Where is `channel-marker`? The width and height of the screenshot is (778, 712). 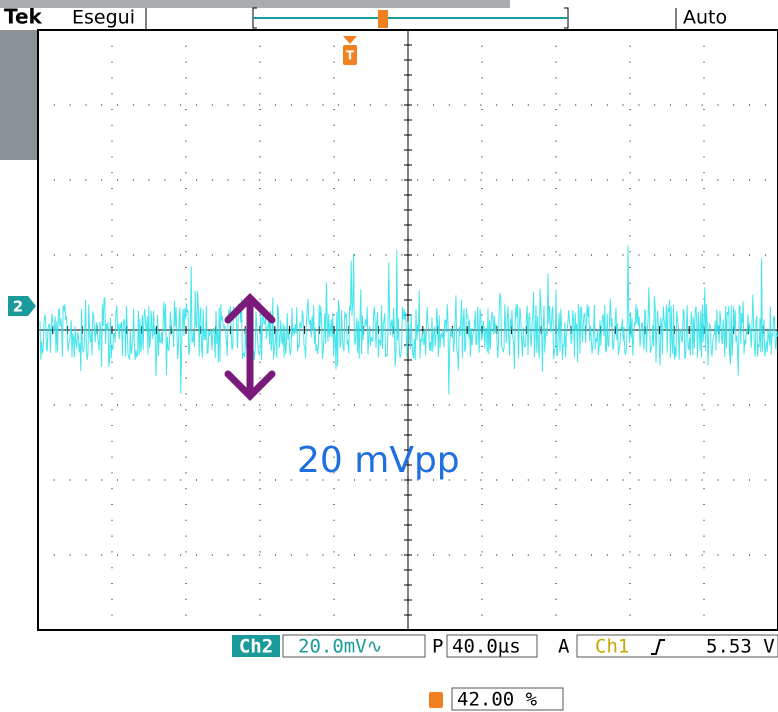
channel-marker is located at coordinates (22, 306).